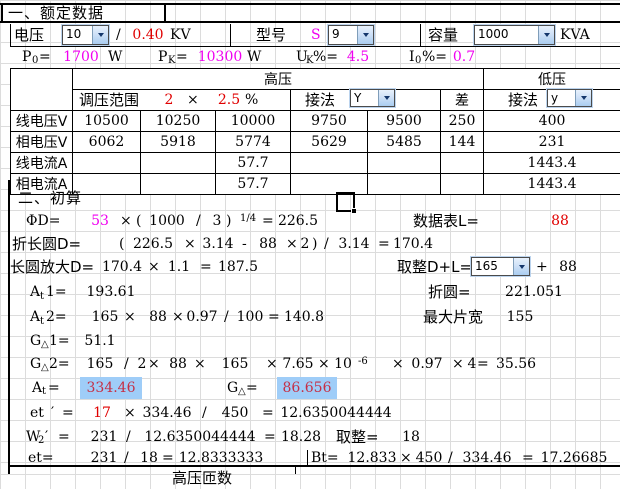 The image size is (620, 489). I want to click on table-row: 线电流A 57.7 1443.4, so click(315, 163).